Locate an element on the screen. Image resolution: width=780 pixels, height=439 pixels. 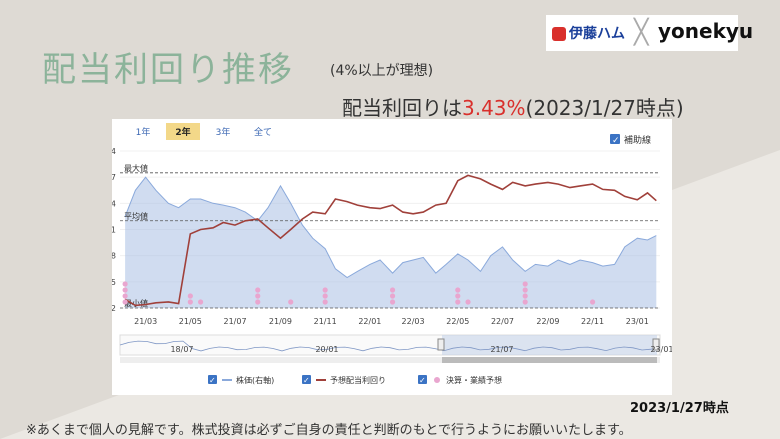
navigator-tick-3: 23/01 is located at coordinates (661, 349).